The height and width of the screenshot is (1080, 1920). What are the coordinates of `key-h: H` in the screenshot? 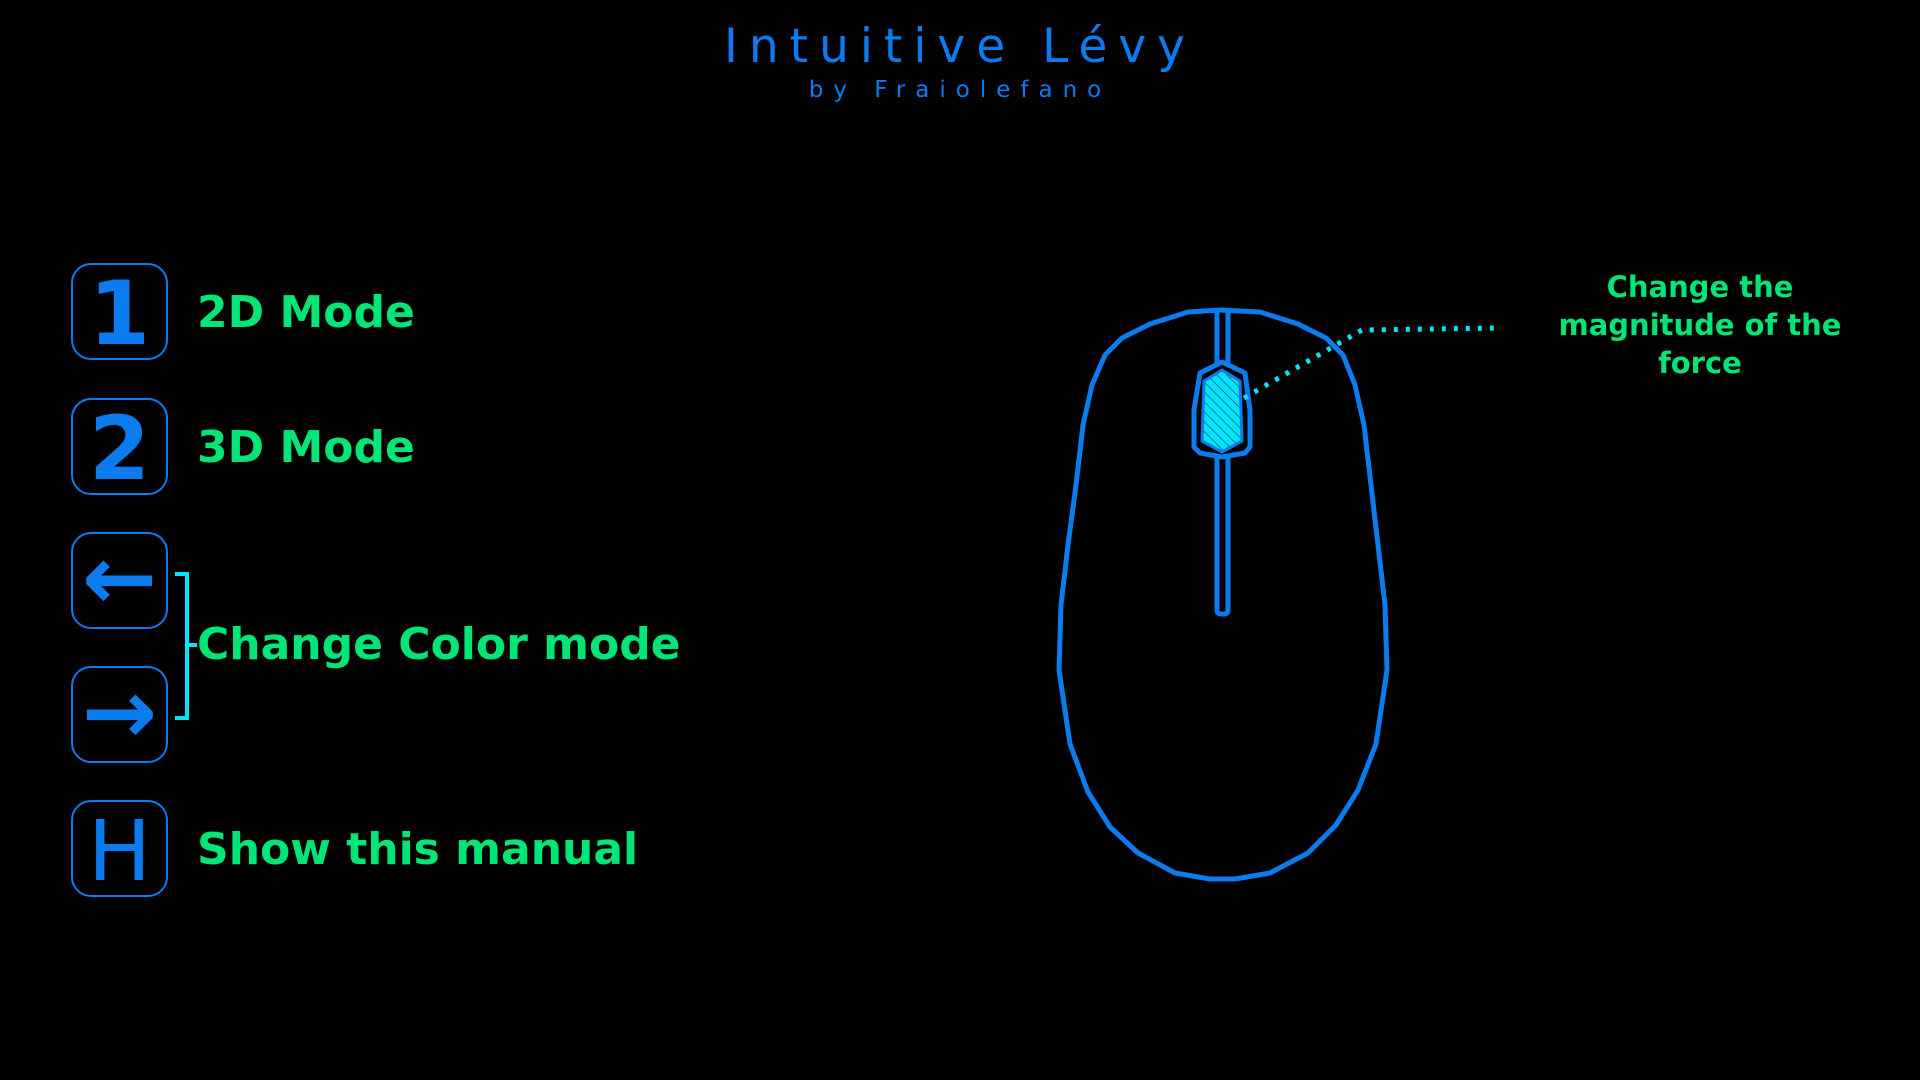 It's located at (119, 848).